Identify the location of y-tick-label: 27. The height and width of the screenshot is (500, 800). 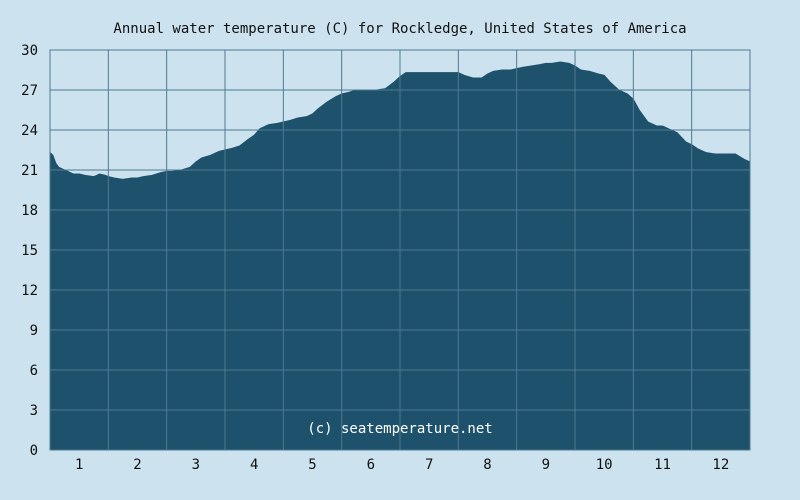
(29, 91).